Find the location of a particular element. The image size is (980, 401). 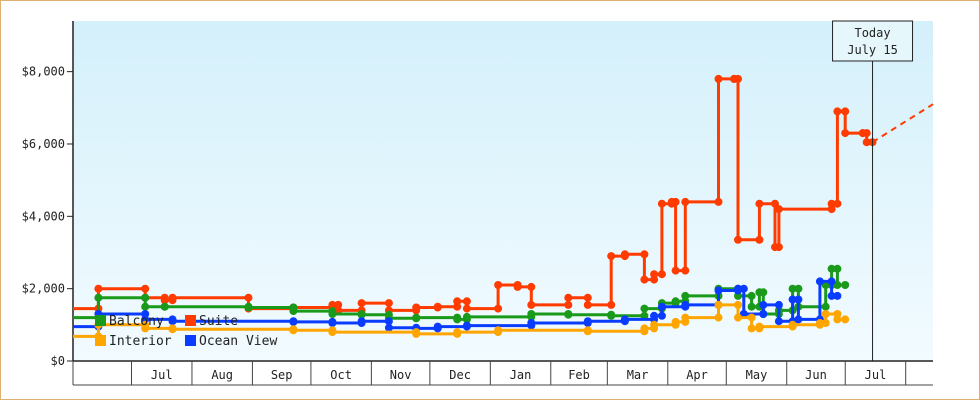

legend-item-ocean-view: Ocean View is located at coordinates (231, 341).